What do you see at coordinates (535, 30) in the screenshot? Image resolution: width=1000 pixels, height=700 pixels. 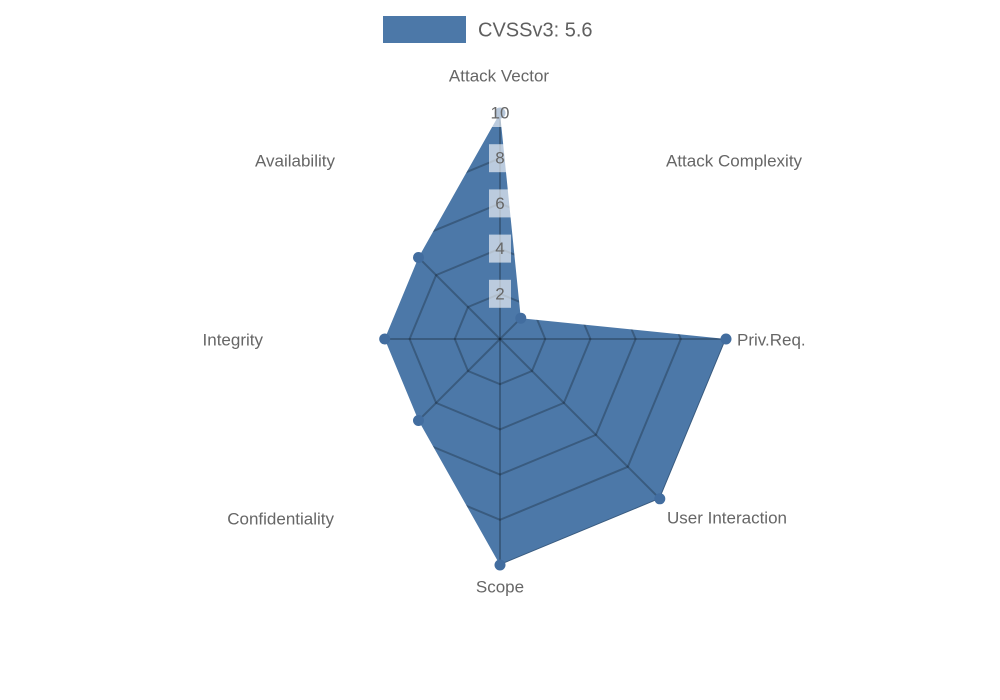 I see `legend-label: CVSSv3: 5.6` at bounding box center [535, 30].